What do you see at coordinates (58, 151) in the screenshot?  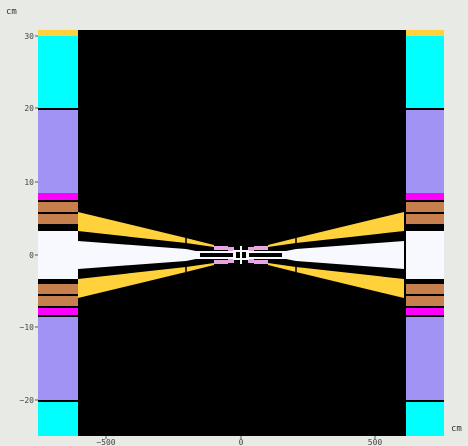 I see `left-upper-lavender-block` at bounding box center [58, 151].